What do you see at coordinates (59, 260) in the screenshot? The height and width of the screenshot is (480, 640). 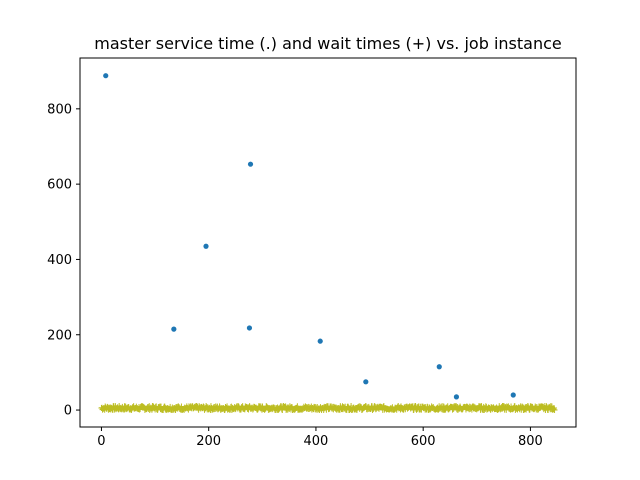 I see `y-tick-label: 400` at bounding box center [59, 260].